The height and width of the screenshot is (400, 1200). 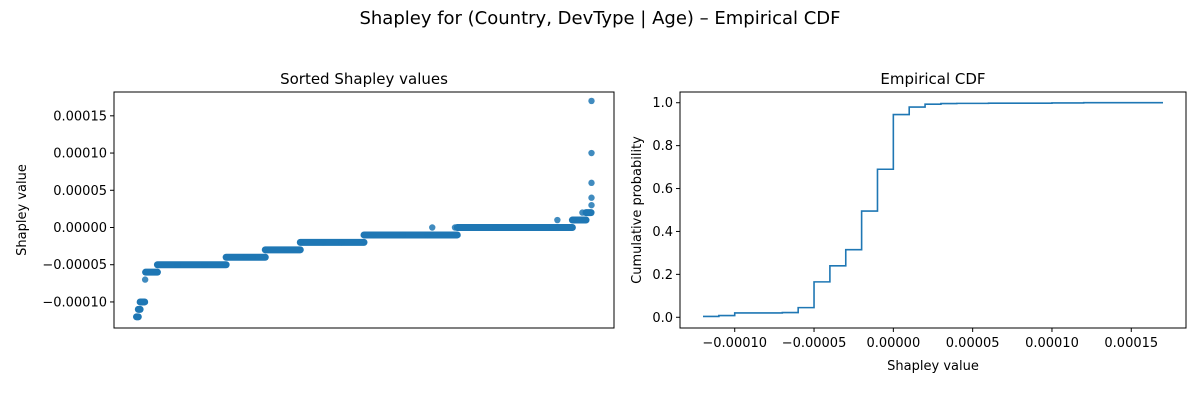 What do you see at coordinates (814, 343) in the screenshot?
I see `x-tick-label: −0.00005` at bounding box center [814, 343].